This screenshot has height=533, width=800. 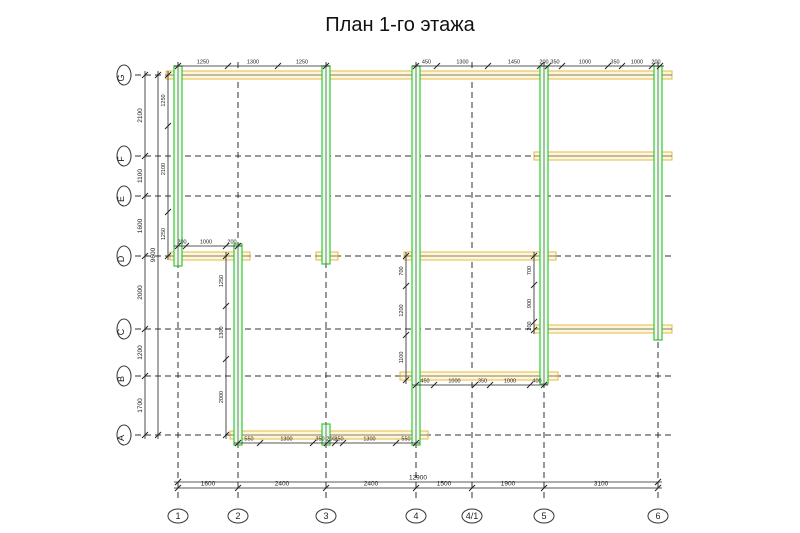 I want to click on axis-label-col-0: 1, so click(x=177, y=516).